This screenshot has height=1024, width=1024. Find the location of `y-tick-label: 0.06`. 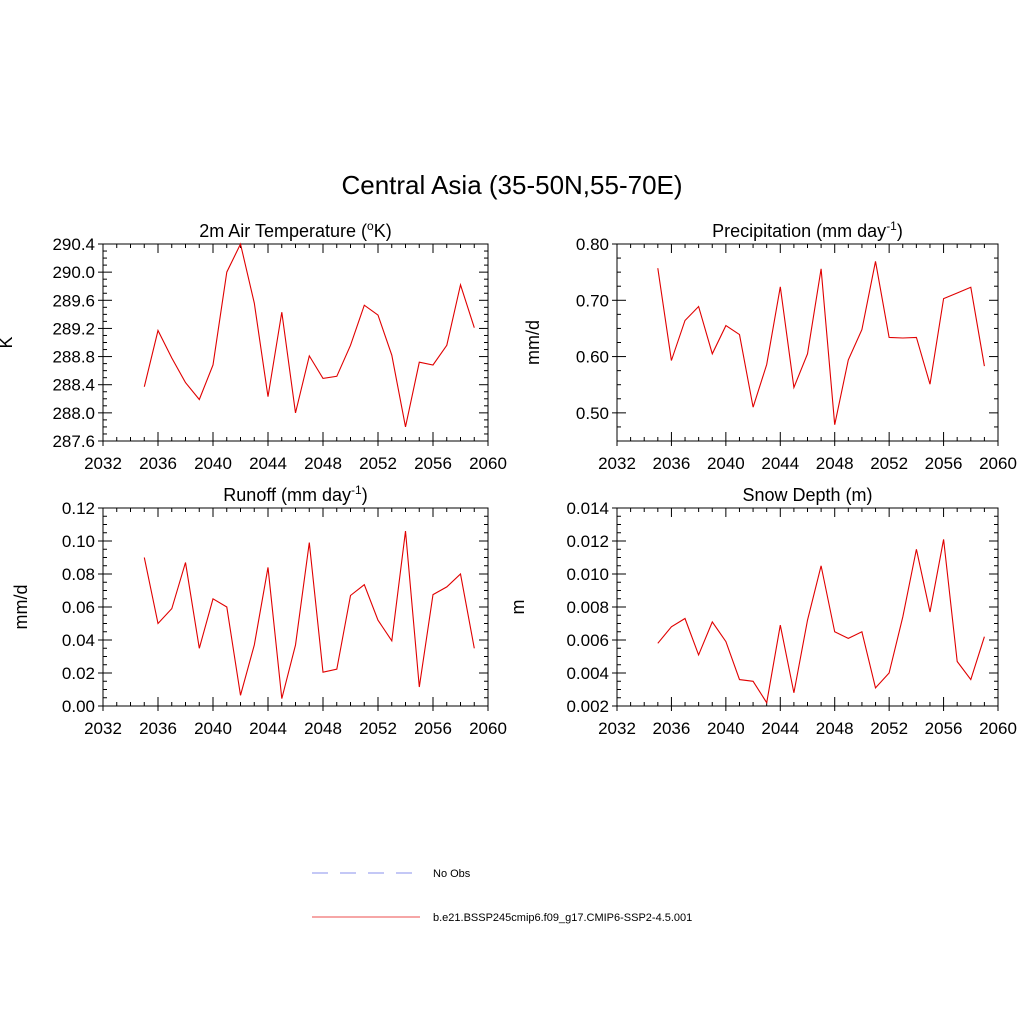

y-tick-label: 0.06 is located at coordinates (78, 607).